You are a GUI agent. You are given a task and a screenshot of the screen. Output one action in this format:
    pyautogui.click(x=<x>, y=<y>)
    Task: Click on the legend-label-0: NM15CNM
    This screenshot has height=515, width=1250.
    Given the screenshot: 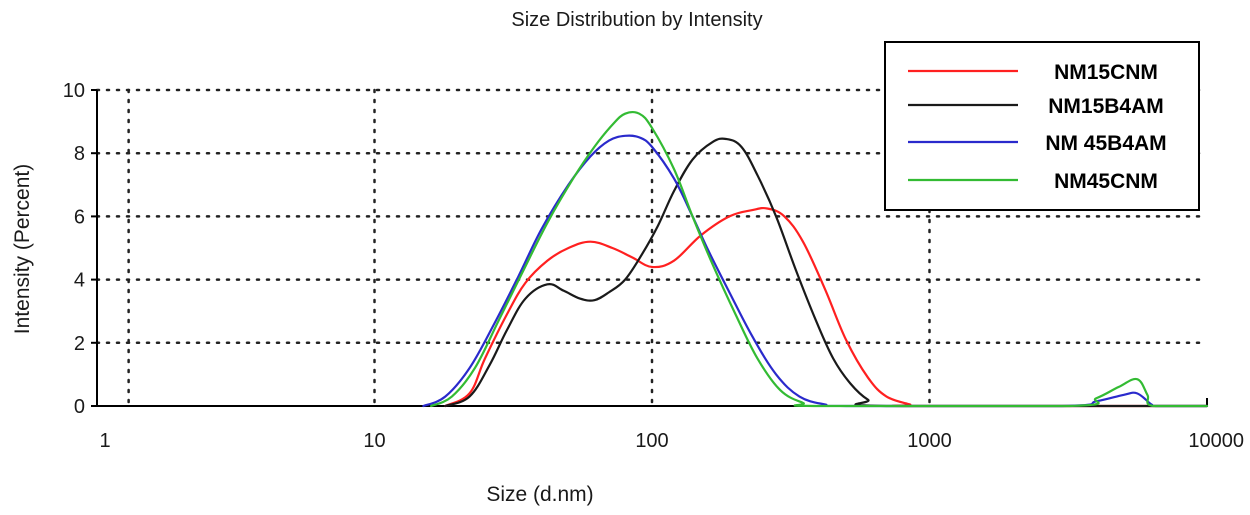 What is the action you would take?
    pyautogui.click(x=1106, y=72)
    